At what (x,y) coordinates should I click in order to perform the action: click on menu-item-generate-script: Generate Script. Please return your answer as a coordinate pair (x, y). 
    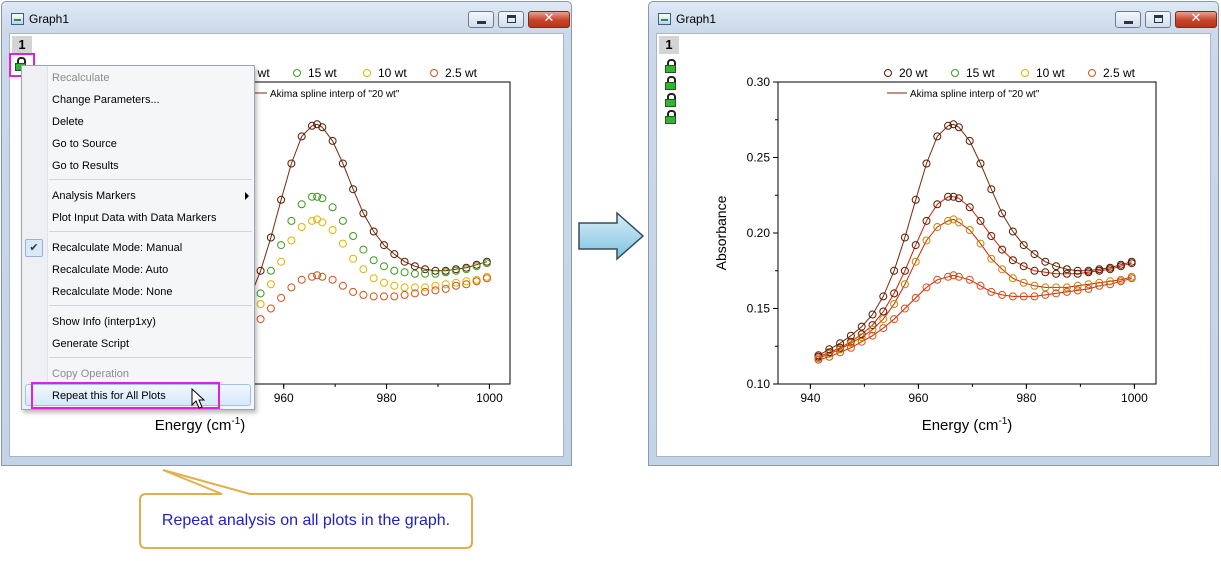
    Looking at the image, I should click on (91, 344).